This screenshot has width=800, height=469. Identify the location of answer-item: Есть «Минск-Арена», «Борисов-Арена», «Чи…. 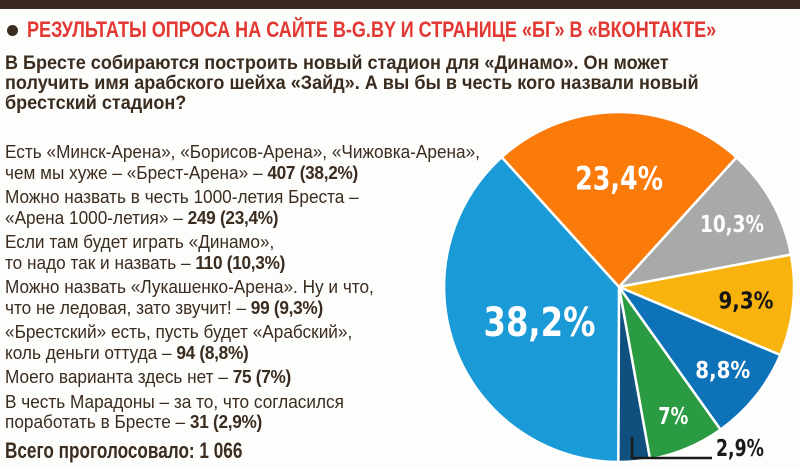
(242, 162).